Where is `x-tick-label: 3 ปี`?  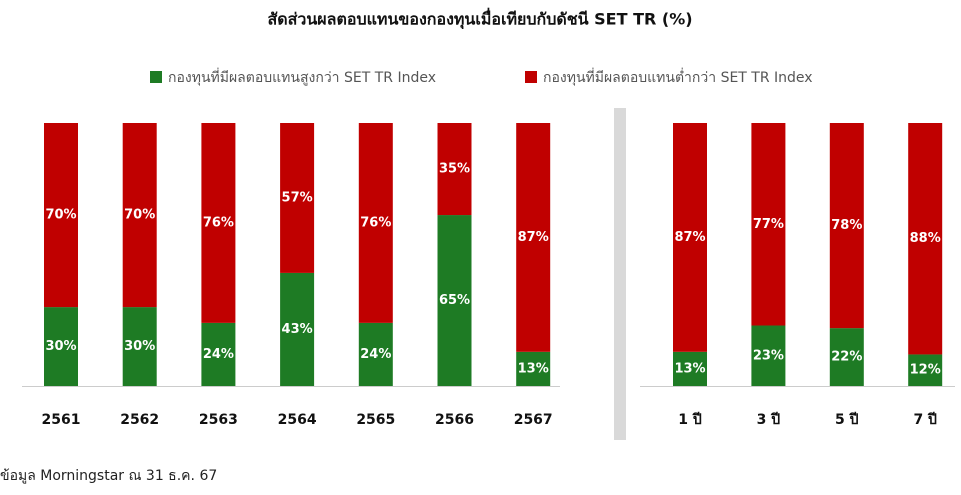
x-tick-label: 3 ปี is located at coordinates (769, 420).